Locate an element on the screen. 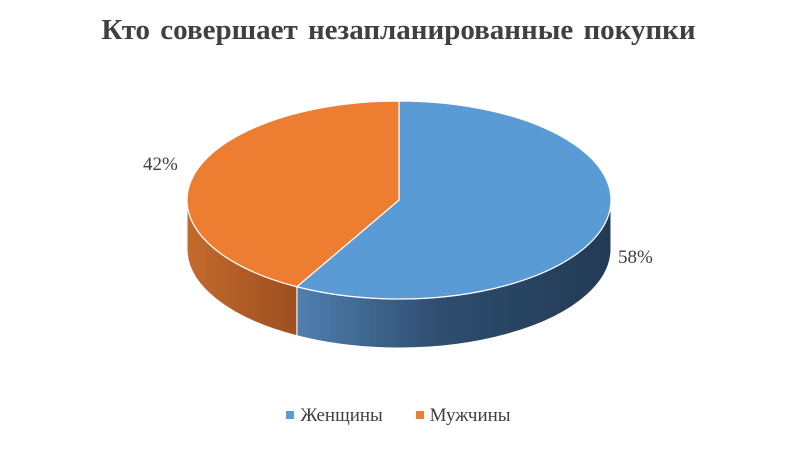  data-label-women: 58% is located at coordinates (635, 257).